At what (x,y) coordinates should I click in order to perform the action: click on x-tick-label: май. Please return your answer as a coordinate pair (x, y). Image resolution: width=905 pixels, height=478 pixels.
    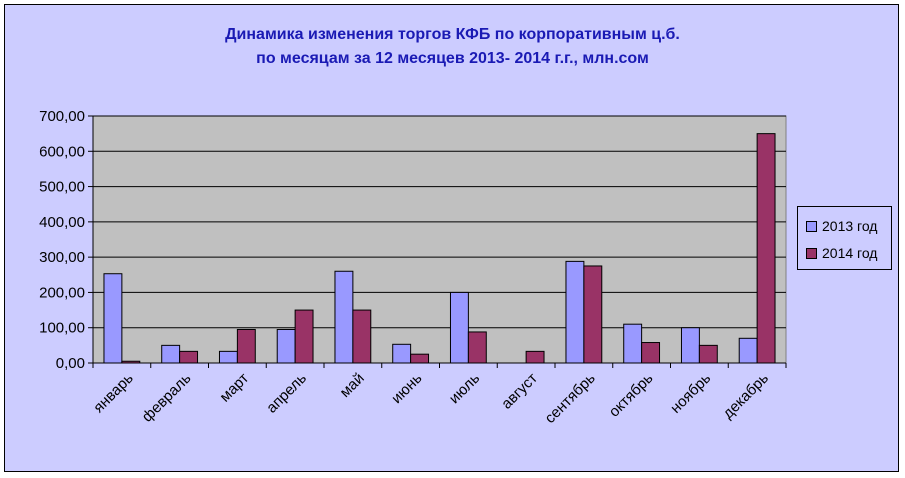
    Looking at the image, I should click on (352, 385).